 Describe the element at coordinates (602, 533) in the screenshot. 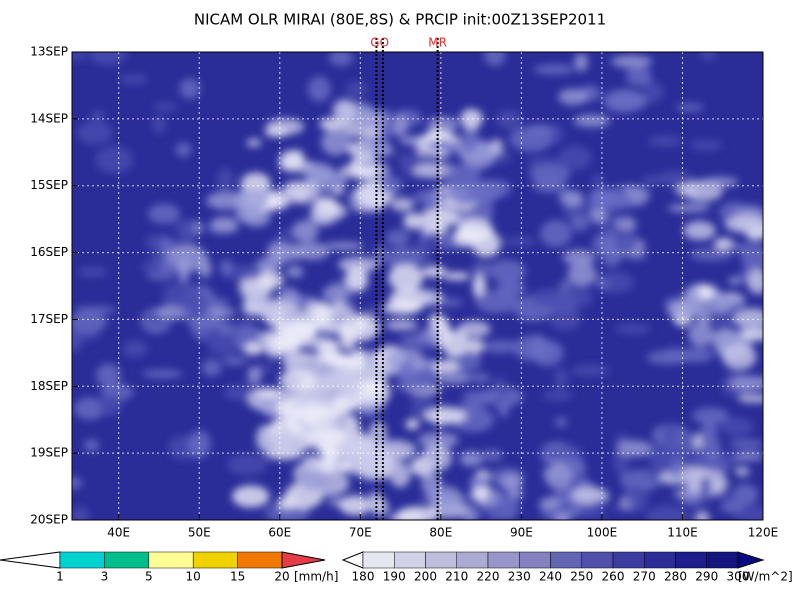

I see `x-tick-label: 100E` at that location.